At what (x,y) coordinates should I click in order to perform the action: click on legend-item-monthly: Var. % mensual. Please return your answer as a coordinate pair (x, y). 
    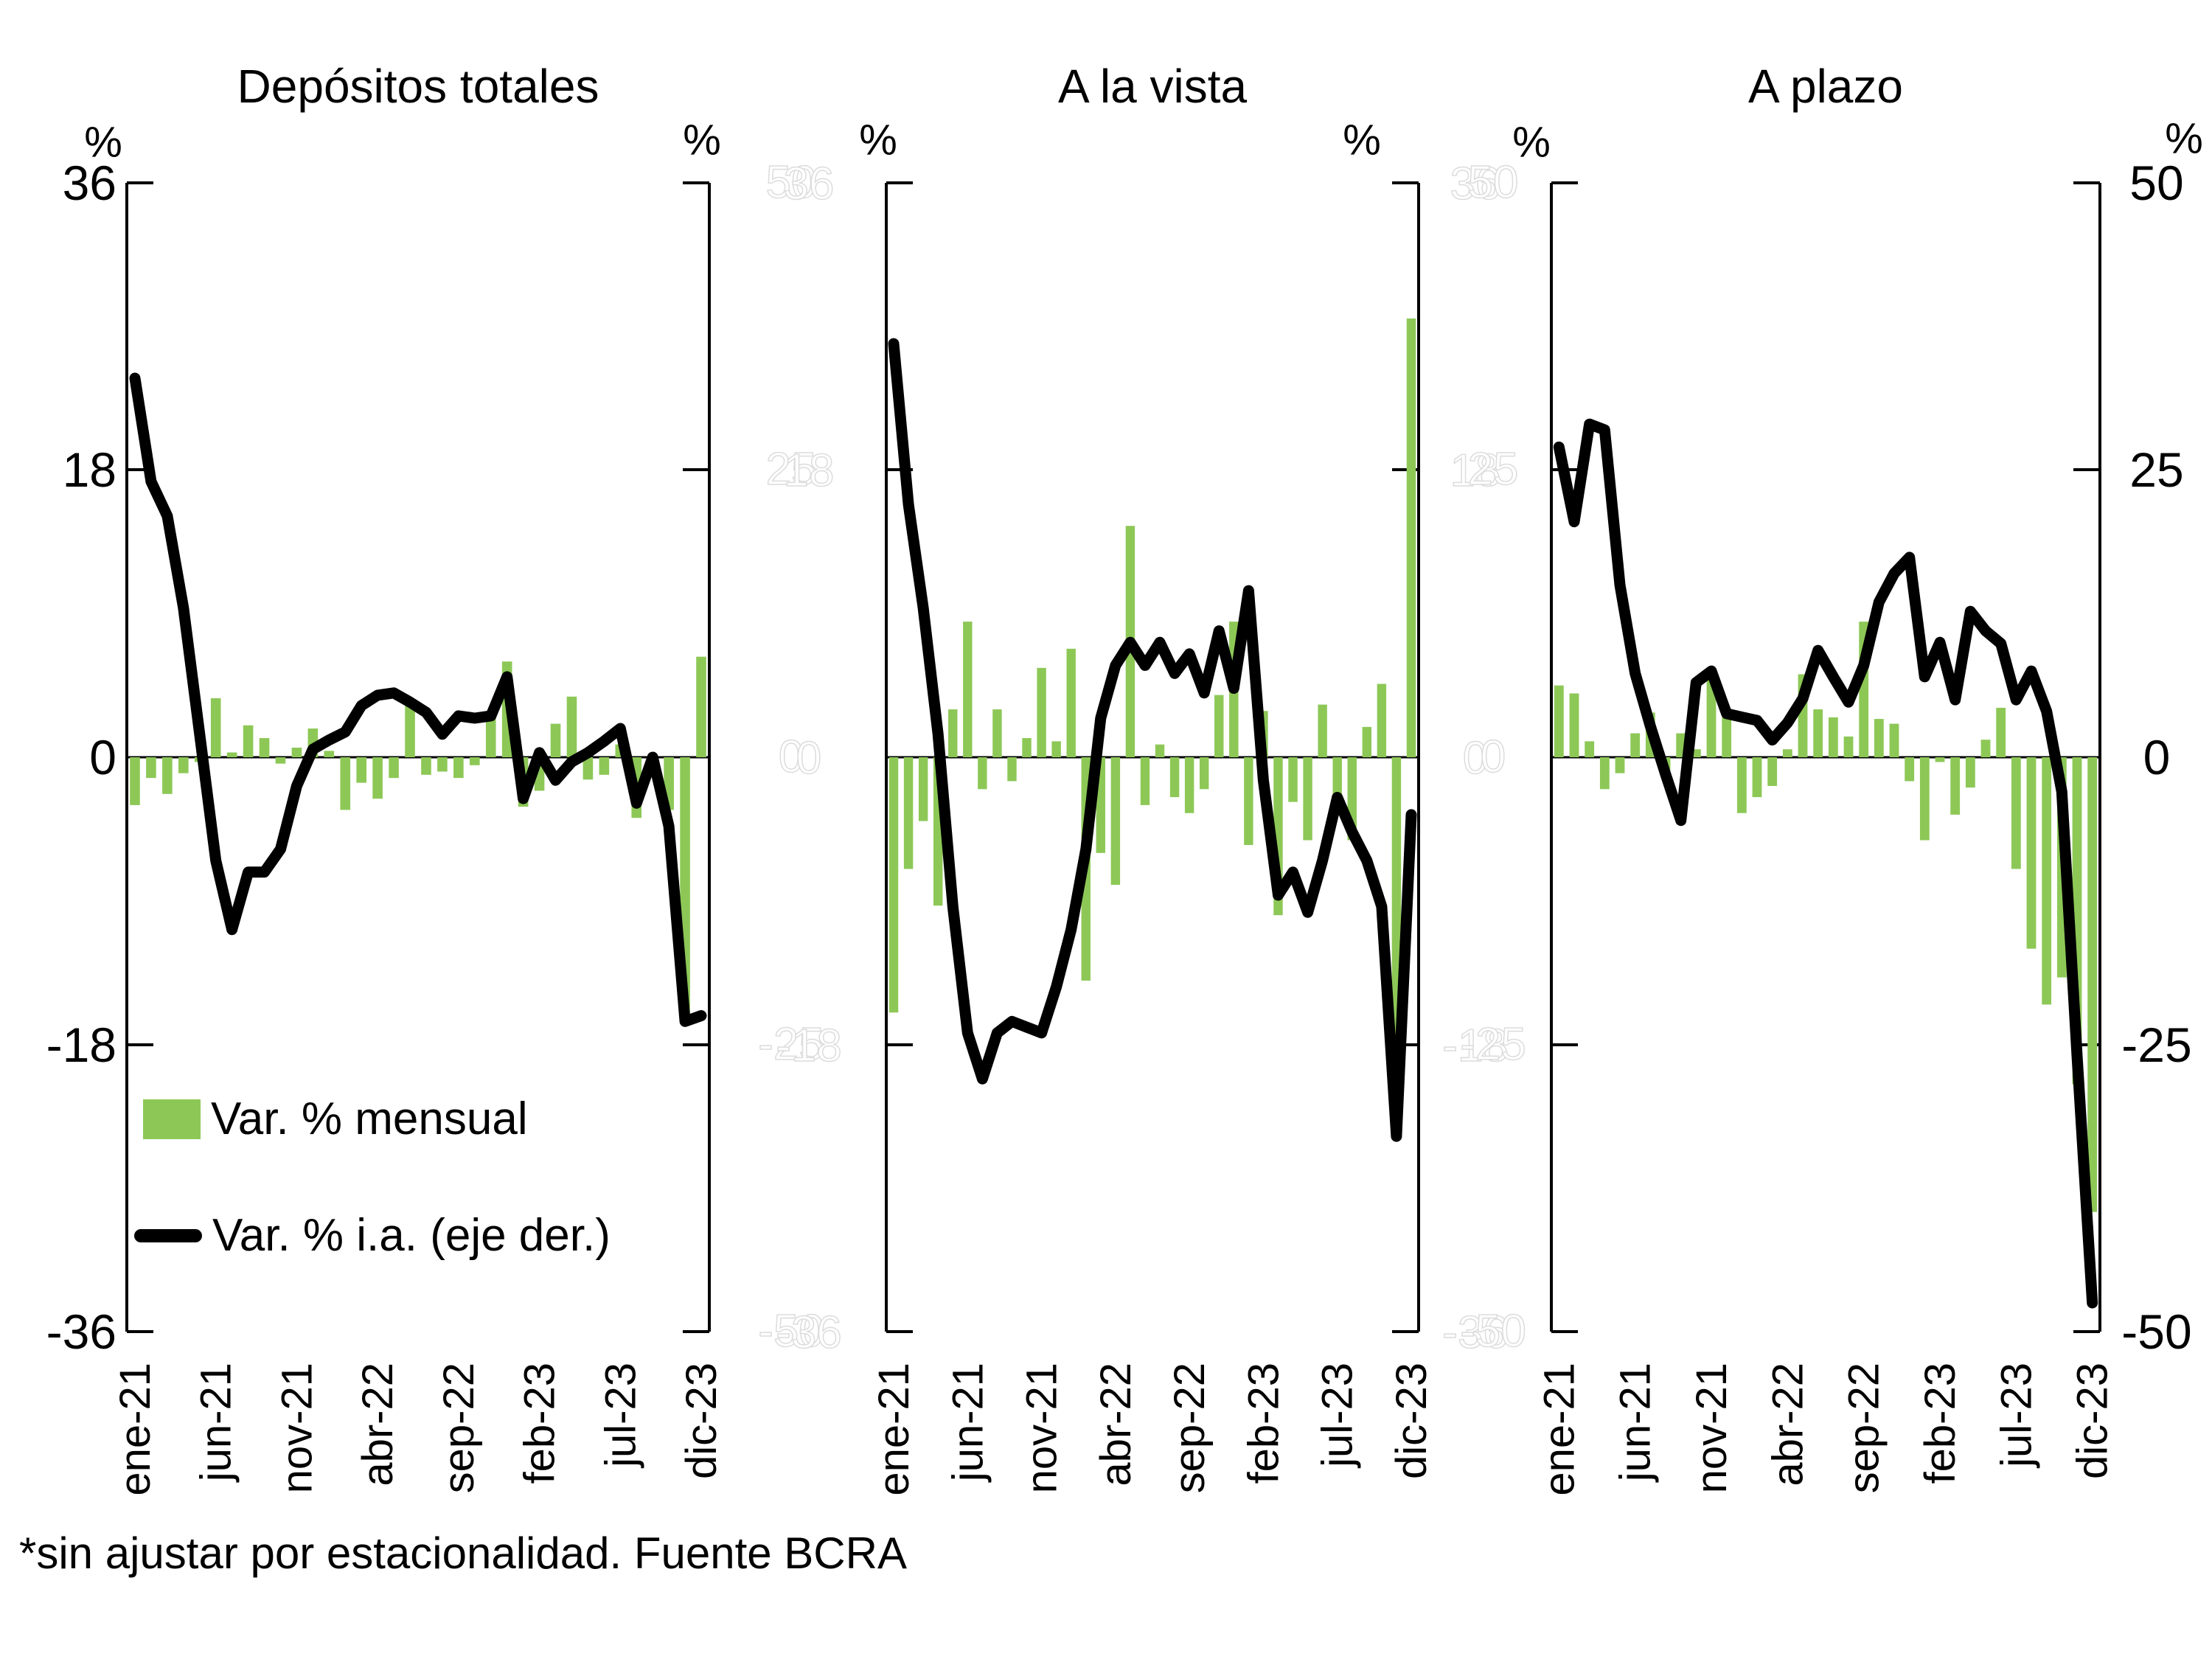
    Looking at the image, I should click on (335, 1119).